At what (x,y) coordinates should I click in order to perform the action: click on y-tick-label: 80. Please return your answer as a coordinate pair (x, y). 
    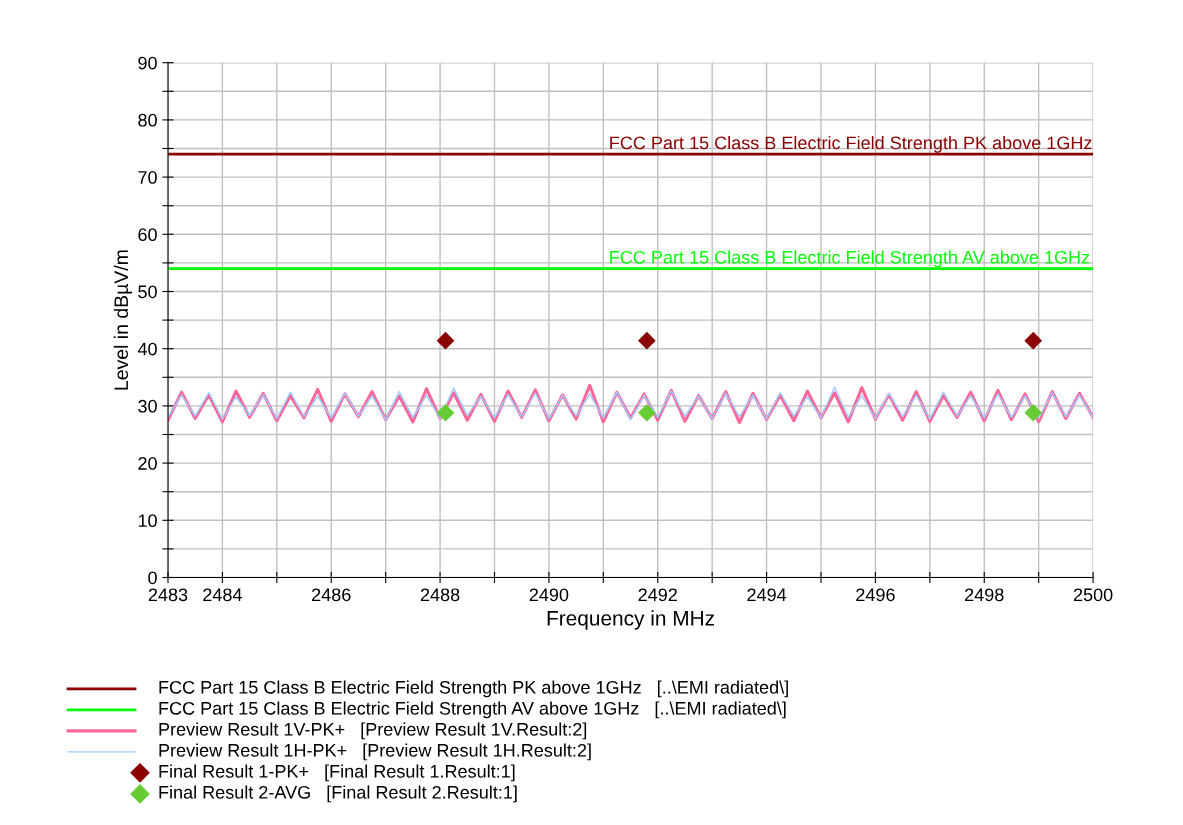
    Looking at the image, I should click on (147, 120).